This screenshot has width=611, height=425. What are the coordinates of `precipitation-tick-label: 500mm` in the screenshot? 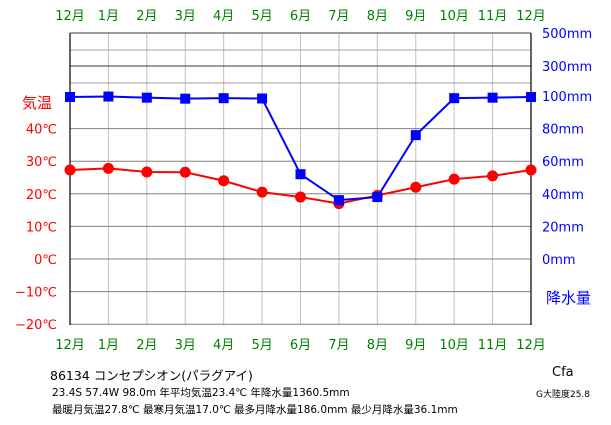 It's located at (567, 34).